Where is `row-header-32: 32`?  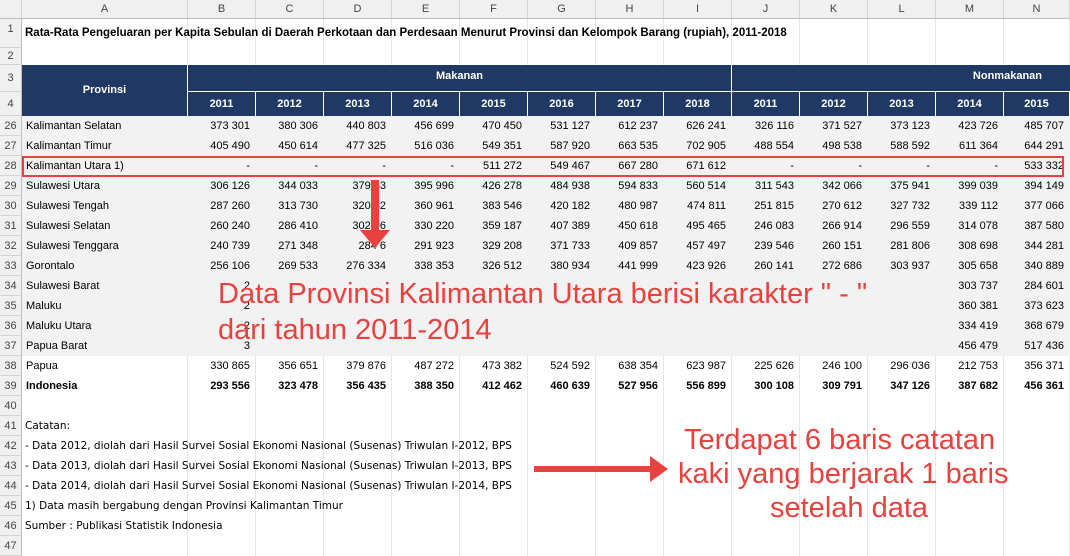 row-header-32: 32 is located at coordinates (11, 246).